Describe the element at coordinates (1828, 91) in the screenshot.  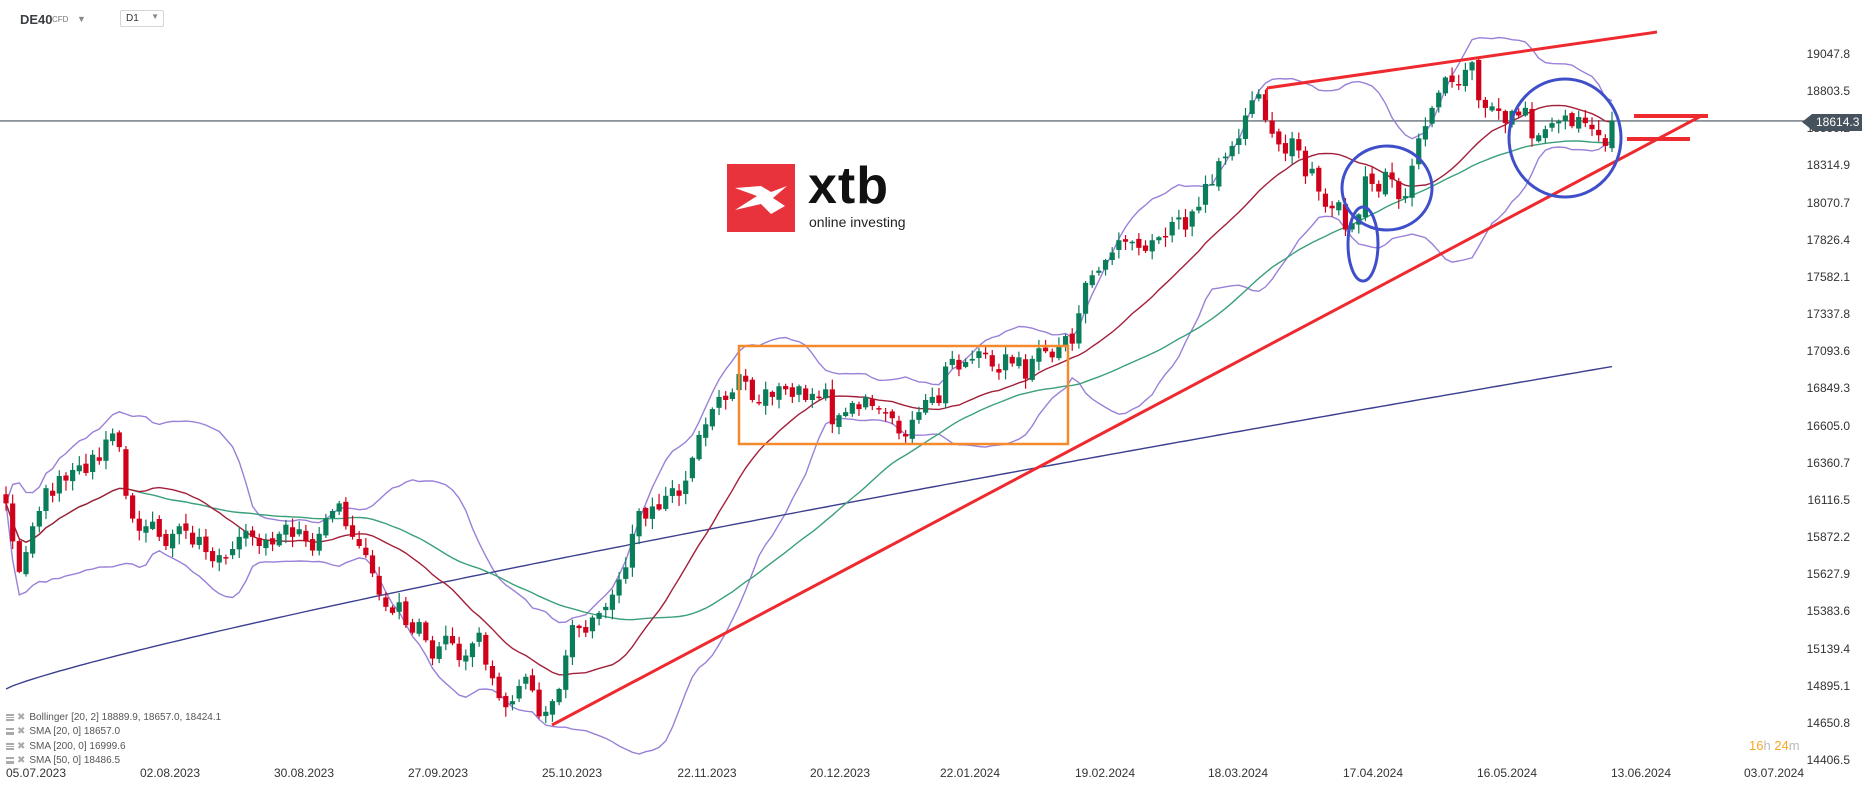
I see `price-tick-label: 18803.5` at that location.